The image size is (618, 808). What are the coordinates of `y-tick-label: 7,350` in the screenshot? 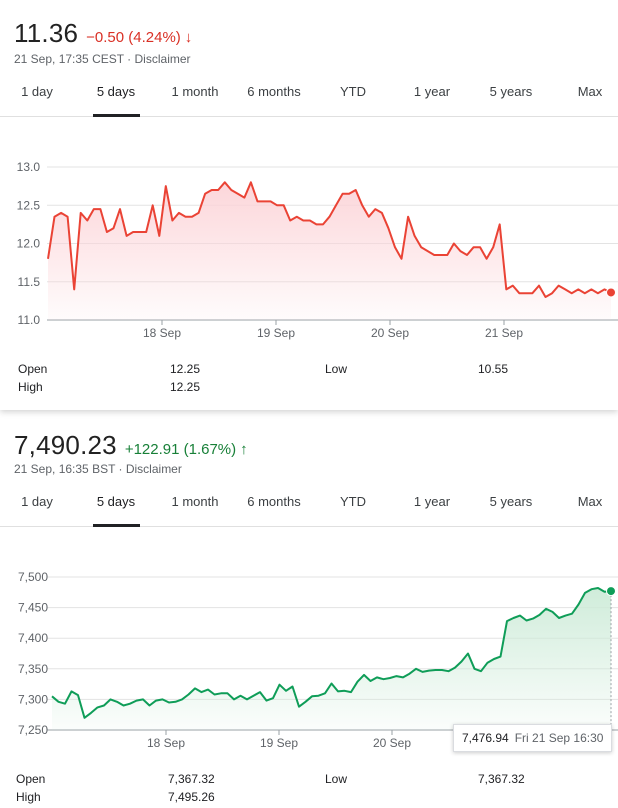 It's located at (33, 669).